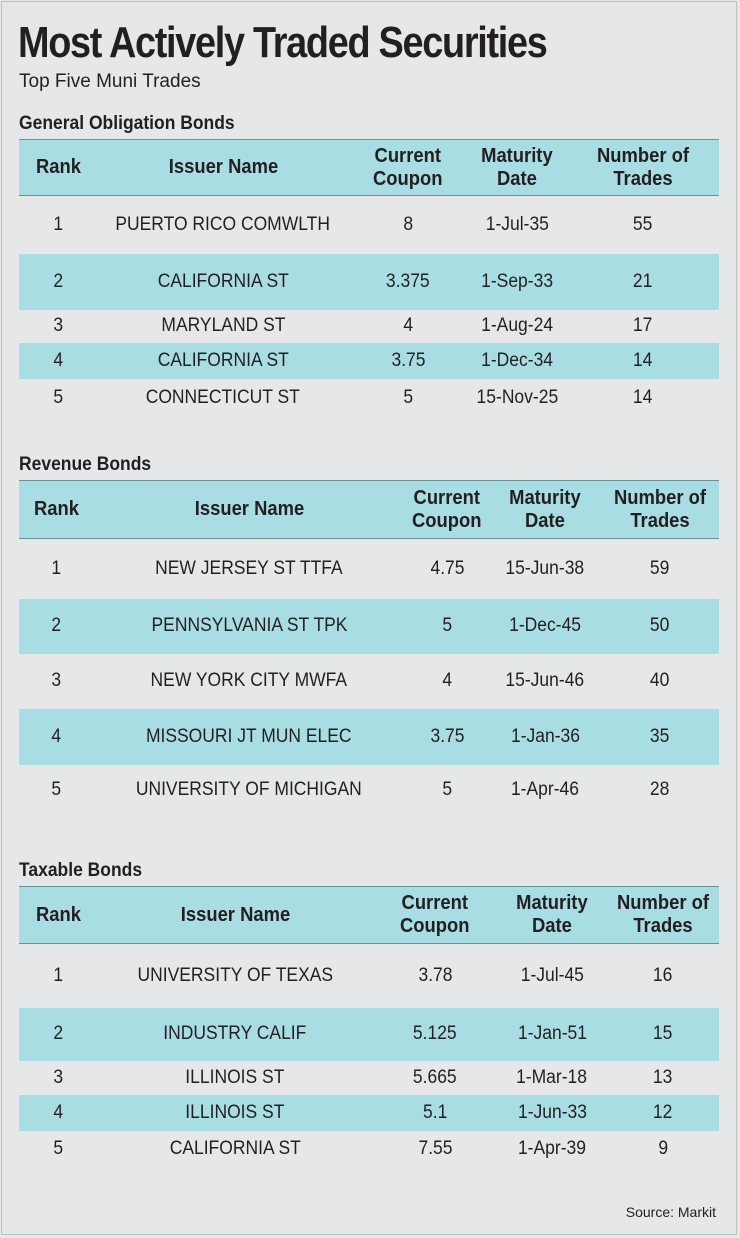  Describe the element at coordinates (545, 790) in the screenshot. I see `maturity-cell: 1-Apr-46` at that location.